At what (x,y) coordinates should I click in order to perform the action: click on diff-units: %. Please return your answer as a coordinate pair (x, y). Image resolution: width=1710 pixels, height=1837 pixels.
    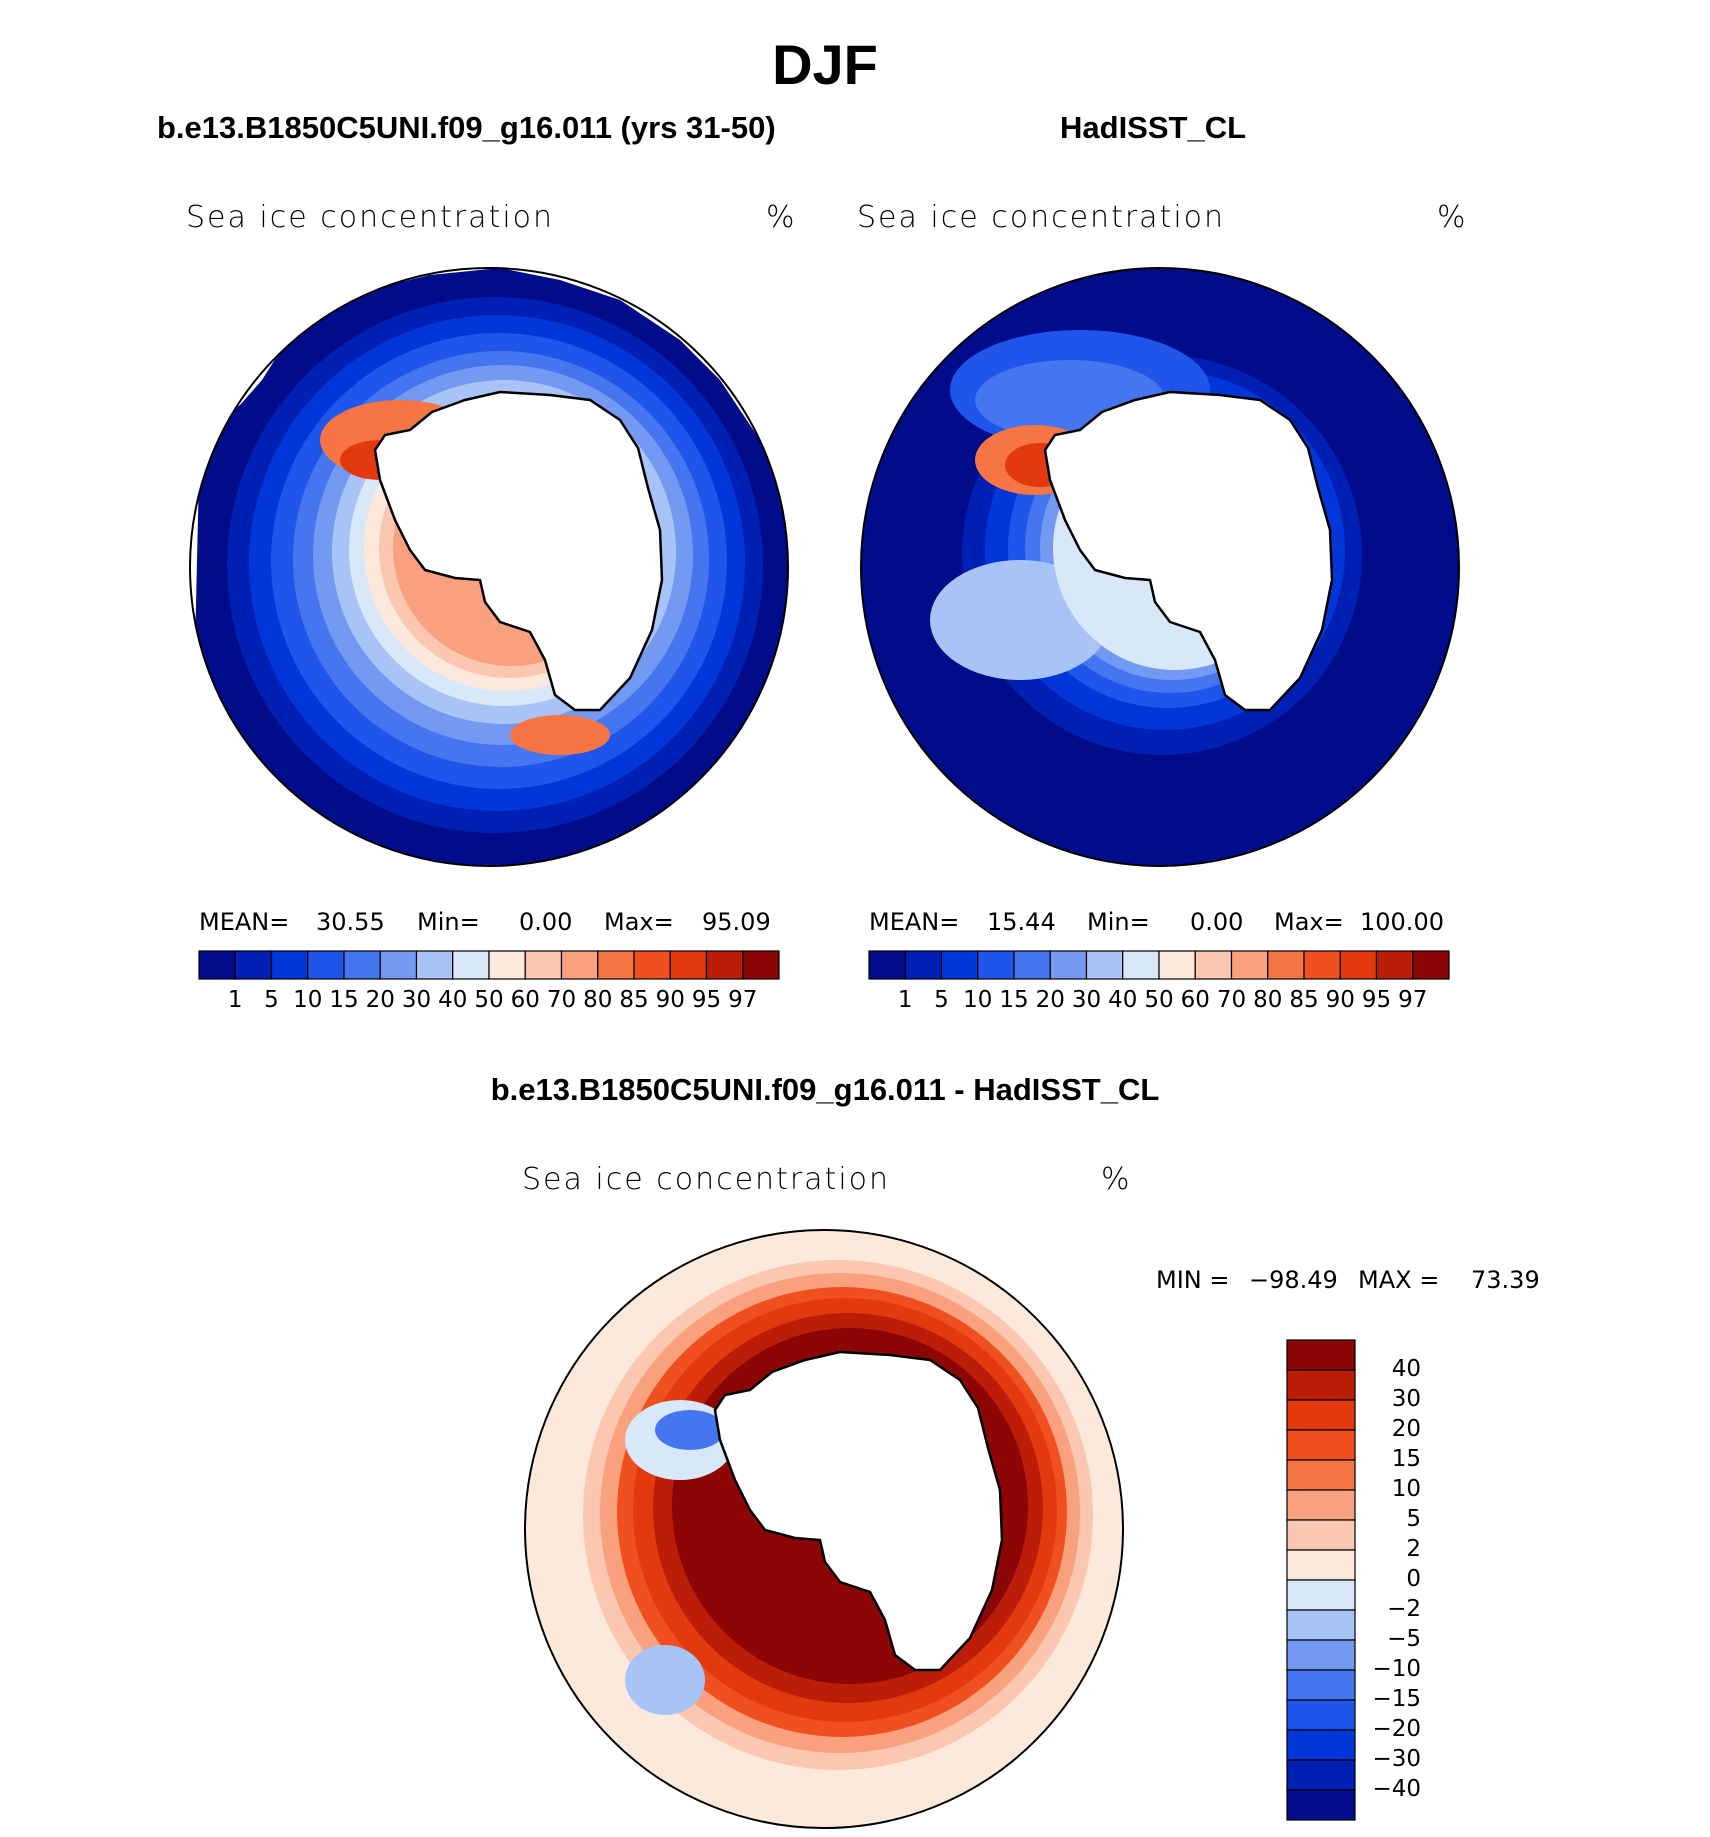
    Looking at the image, I should click on (1116, 1179).